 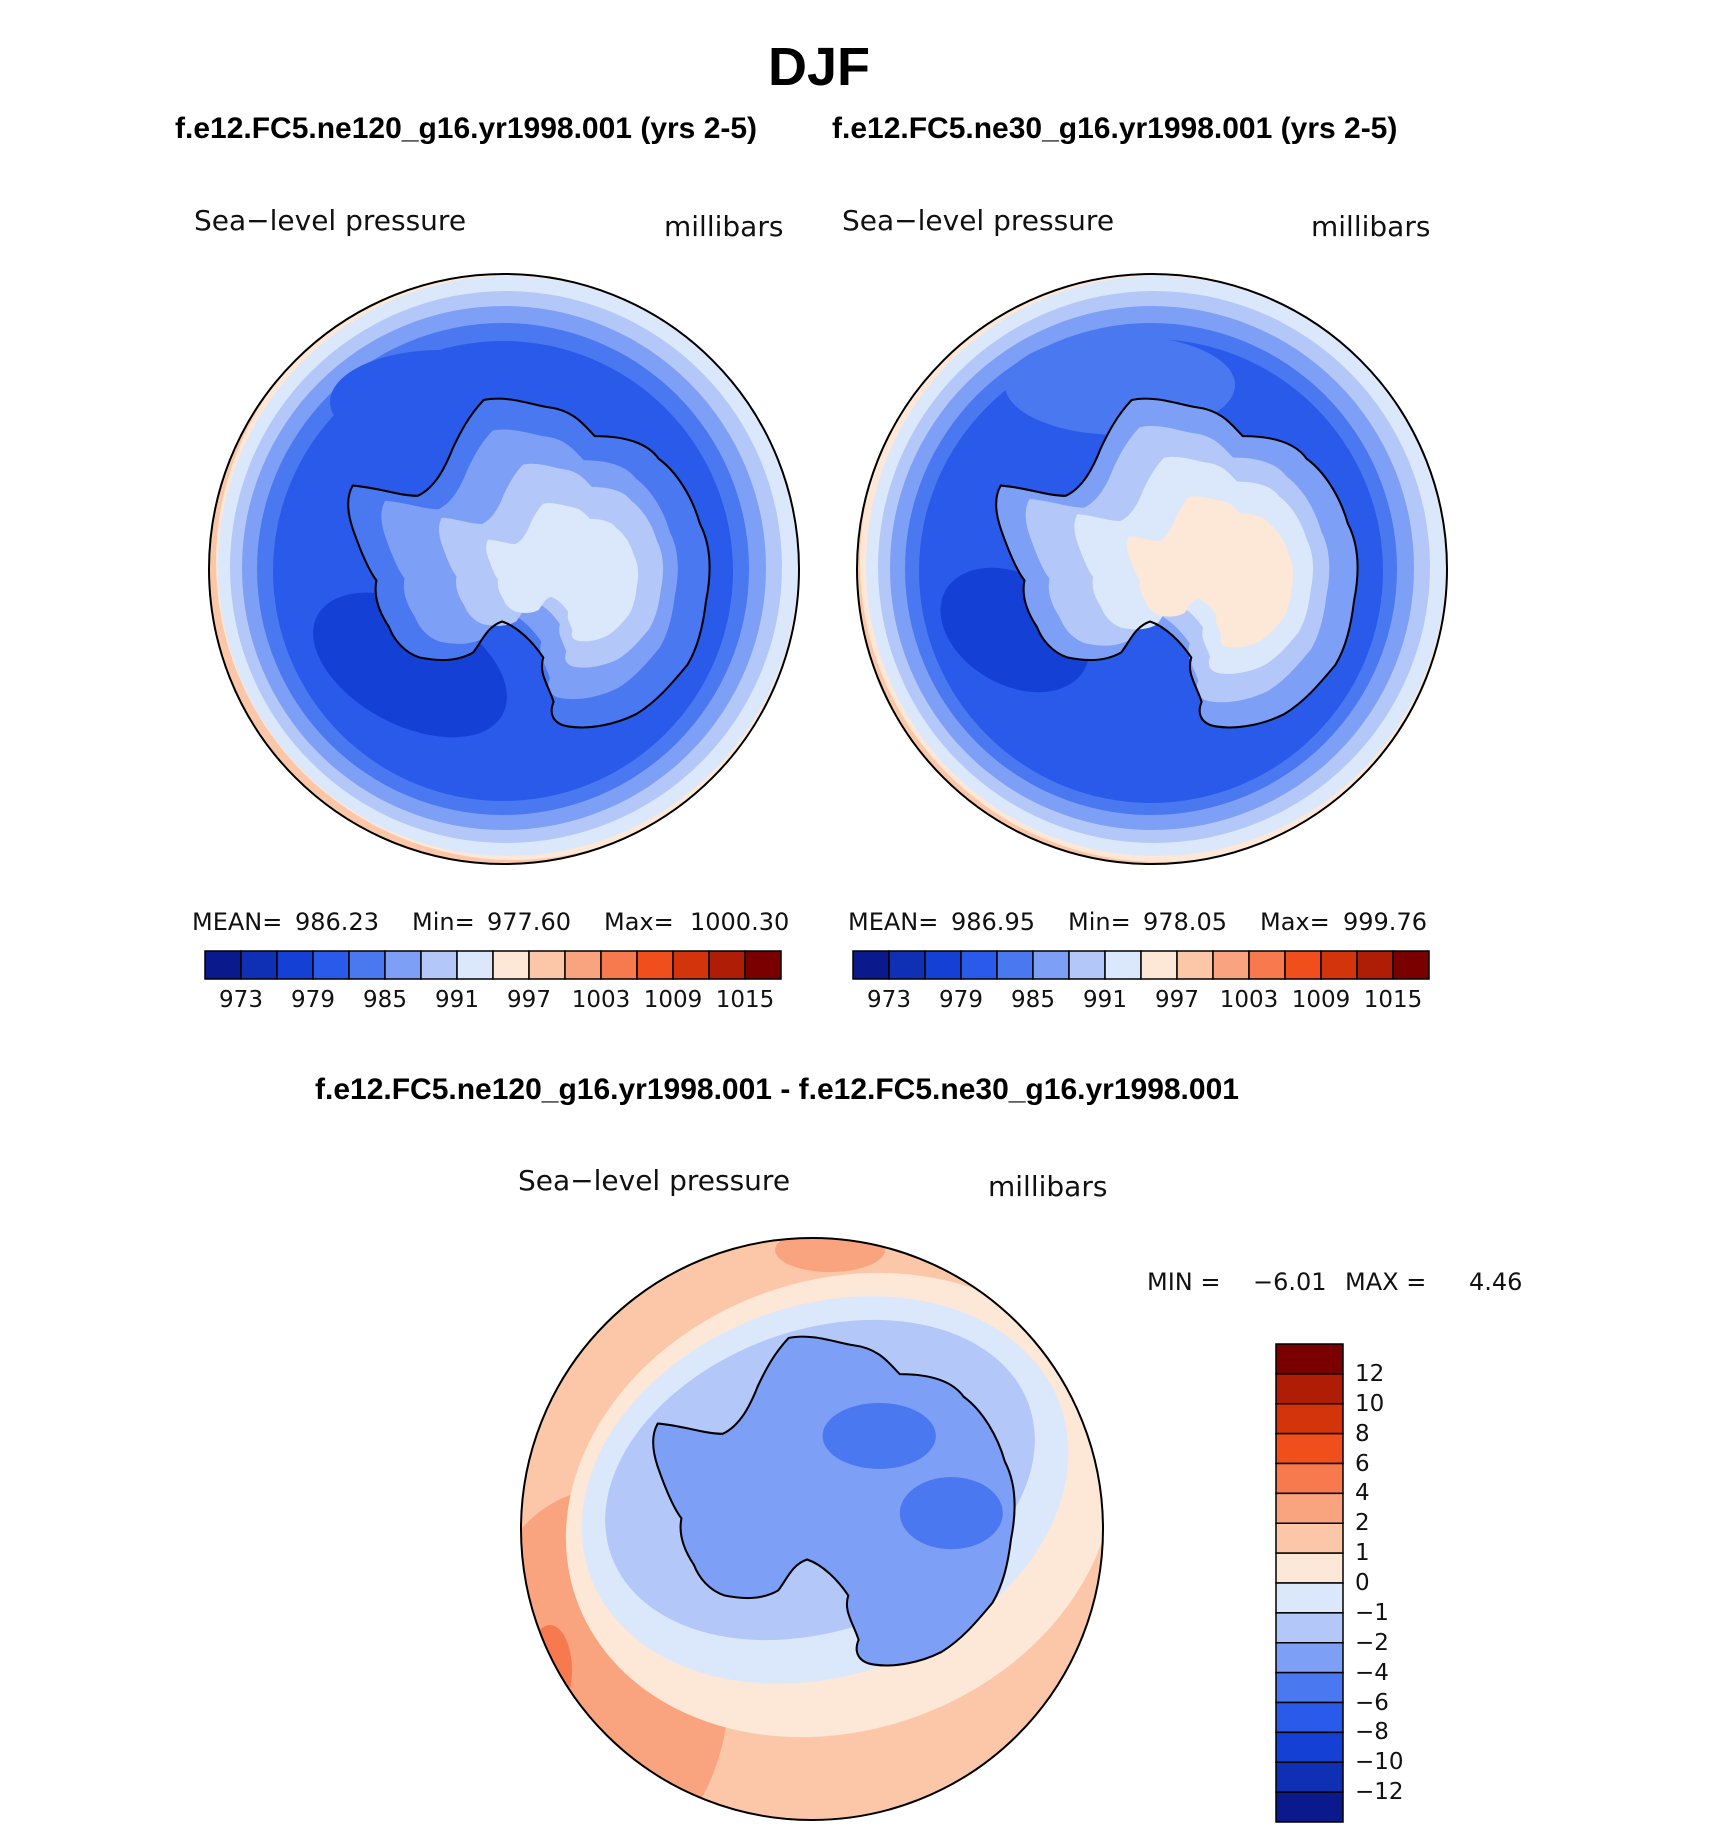 I want to click on panel1-title: f.e12.FC5.ne120_g16.yr1998.001 (yrs 2-5), so click(x=466, y=128).